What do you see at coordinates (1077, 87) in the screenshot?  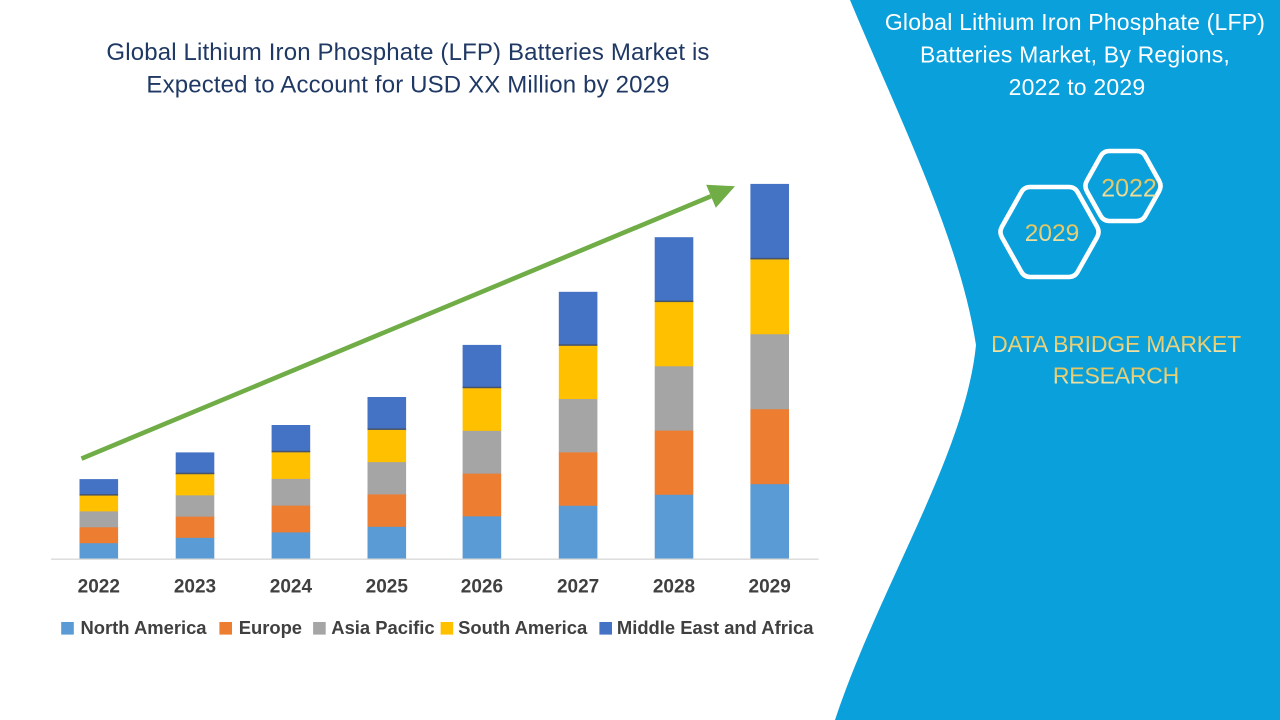 I see `svg-text: 2022 to 2029` at bounding box center [1077, 87].